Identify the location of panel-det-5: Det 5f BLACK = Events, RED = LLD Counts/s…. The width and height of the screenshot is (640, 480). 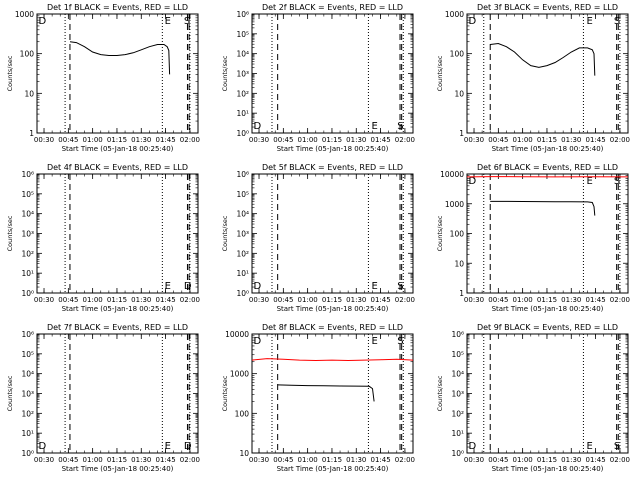
(318, 238).